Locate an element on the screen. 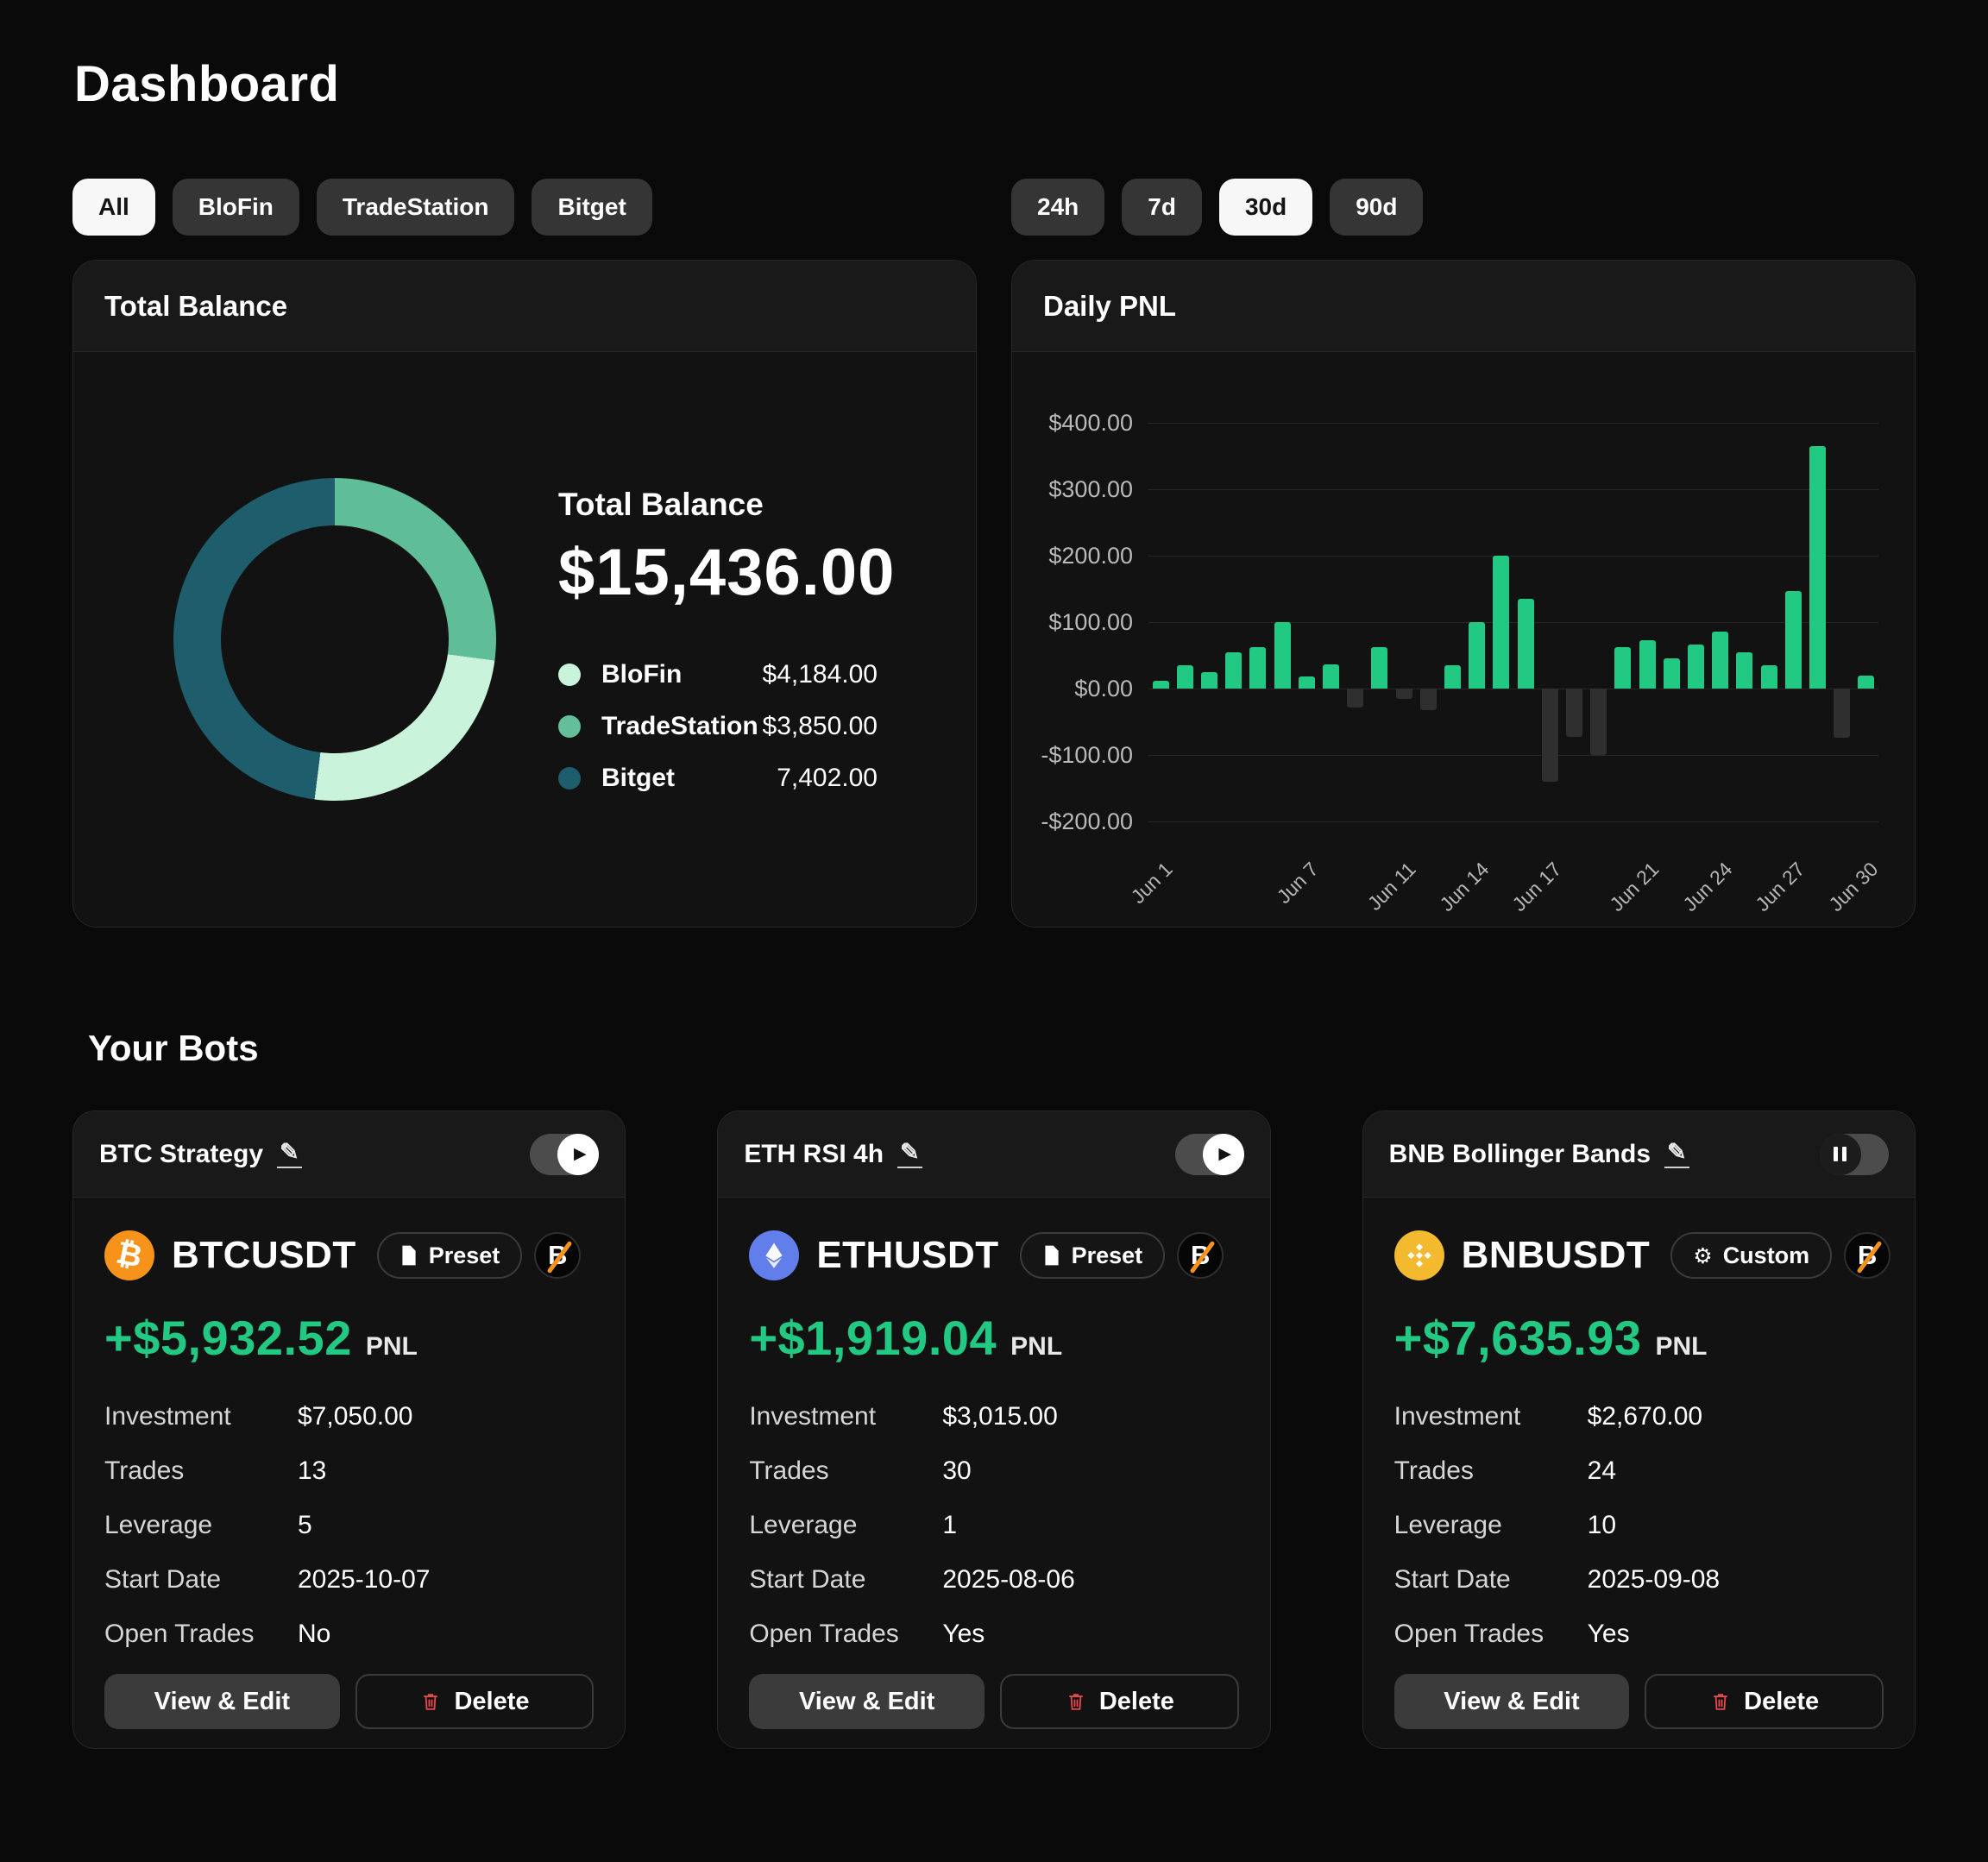 The width and height of the screenshot is (1988, 1862). bot-name-text: BTC Strategy is located at coordinates (181, 1153).